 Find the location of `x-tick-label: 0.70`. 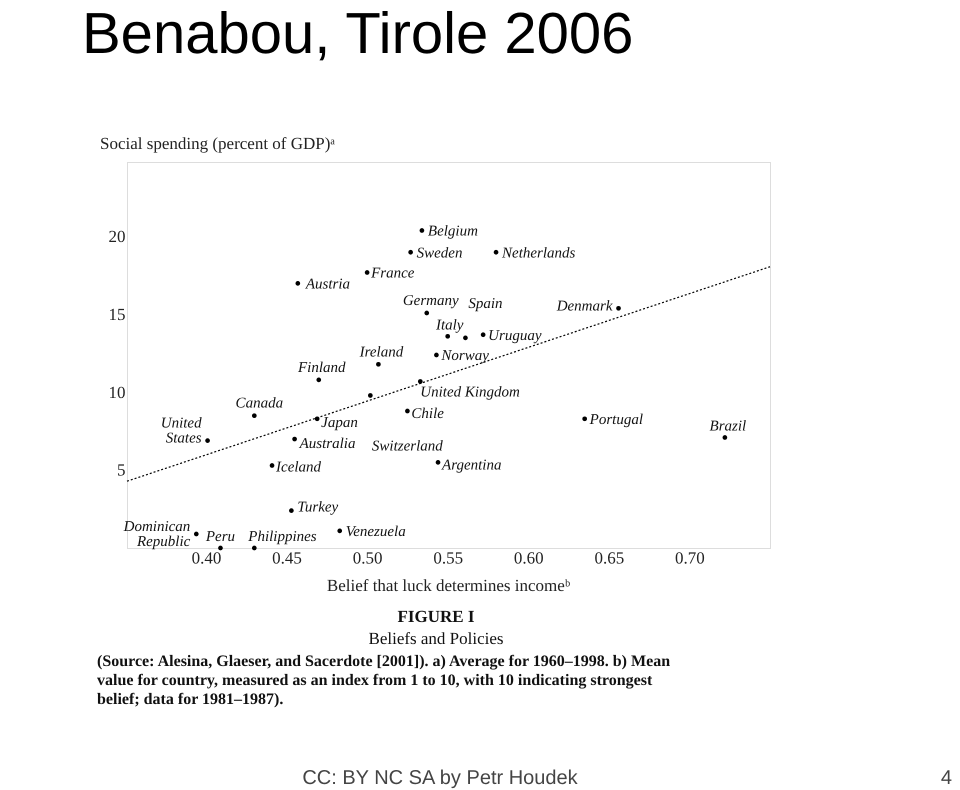

x-tick-label: 0.70 is located at coordinates (690, 558).